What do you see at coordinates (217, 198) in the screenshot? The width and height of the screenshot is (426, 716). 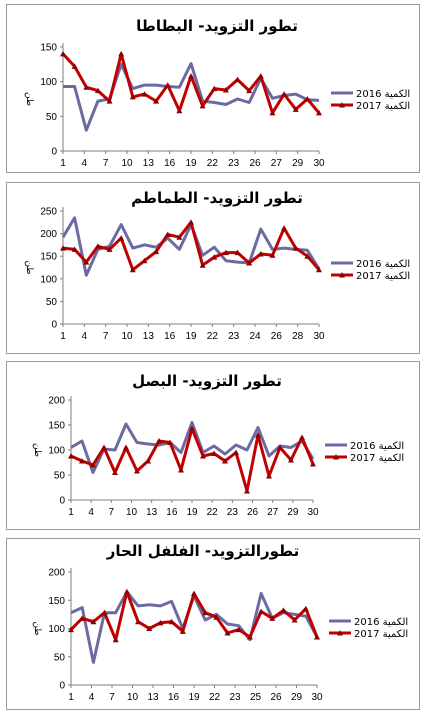 I see `chart-title: تطور التزويد- الطماطم` at bounding box center [217, 198].